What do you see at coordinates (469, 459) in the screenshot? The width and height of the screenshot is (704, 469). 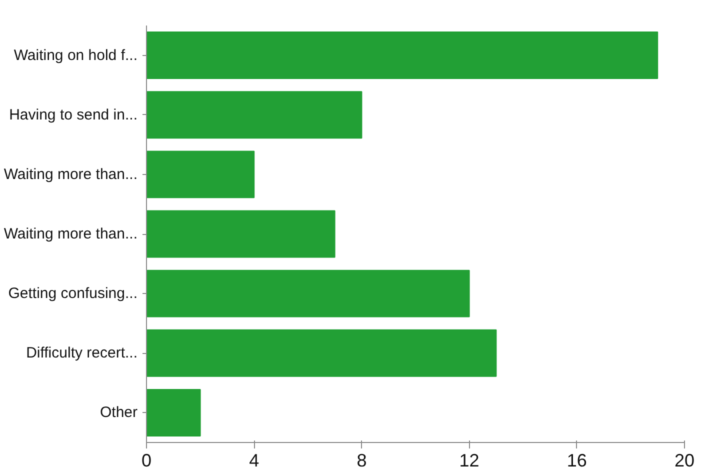 I see `x-tick-label: 12` at bounding box center [469, 459].